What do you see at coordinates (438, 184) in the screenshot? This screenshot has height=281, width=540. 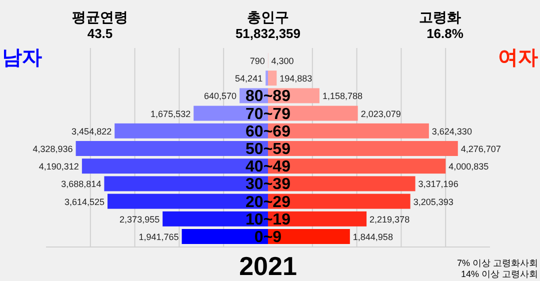 I see `data-label: 3,317,196` at bounding box center [438, 184].